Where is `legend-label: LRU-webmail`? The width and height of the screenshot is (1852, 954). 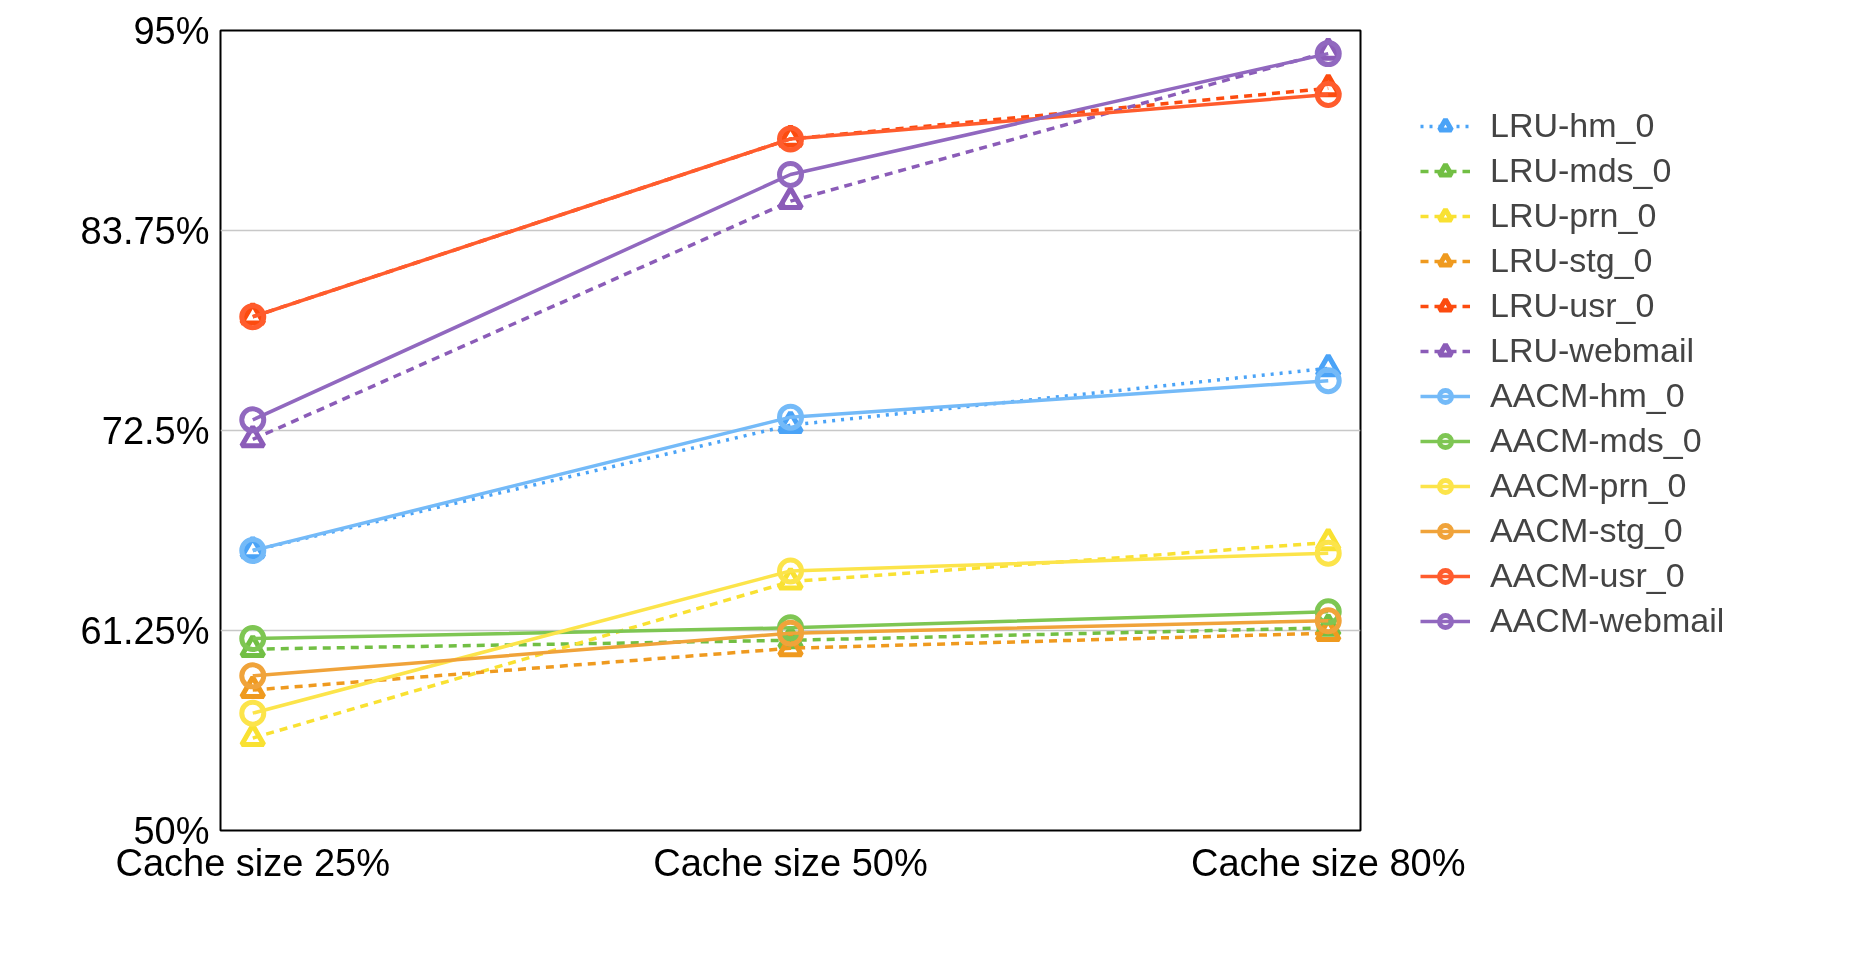 legend-label: LRU-webmail is located at coordinates (1592, 350).